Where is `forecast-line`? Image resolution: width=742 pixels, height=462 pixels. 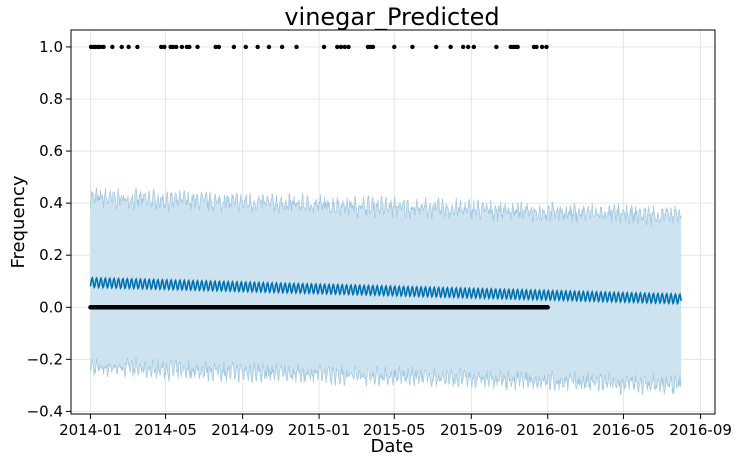
forecast-line is located at coordinates (385, 291).